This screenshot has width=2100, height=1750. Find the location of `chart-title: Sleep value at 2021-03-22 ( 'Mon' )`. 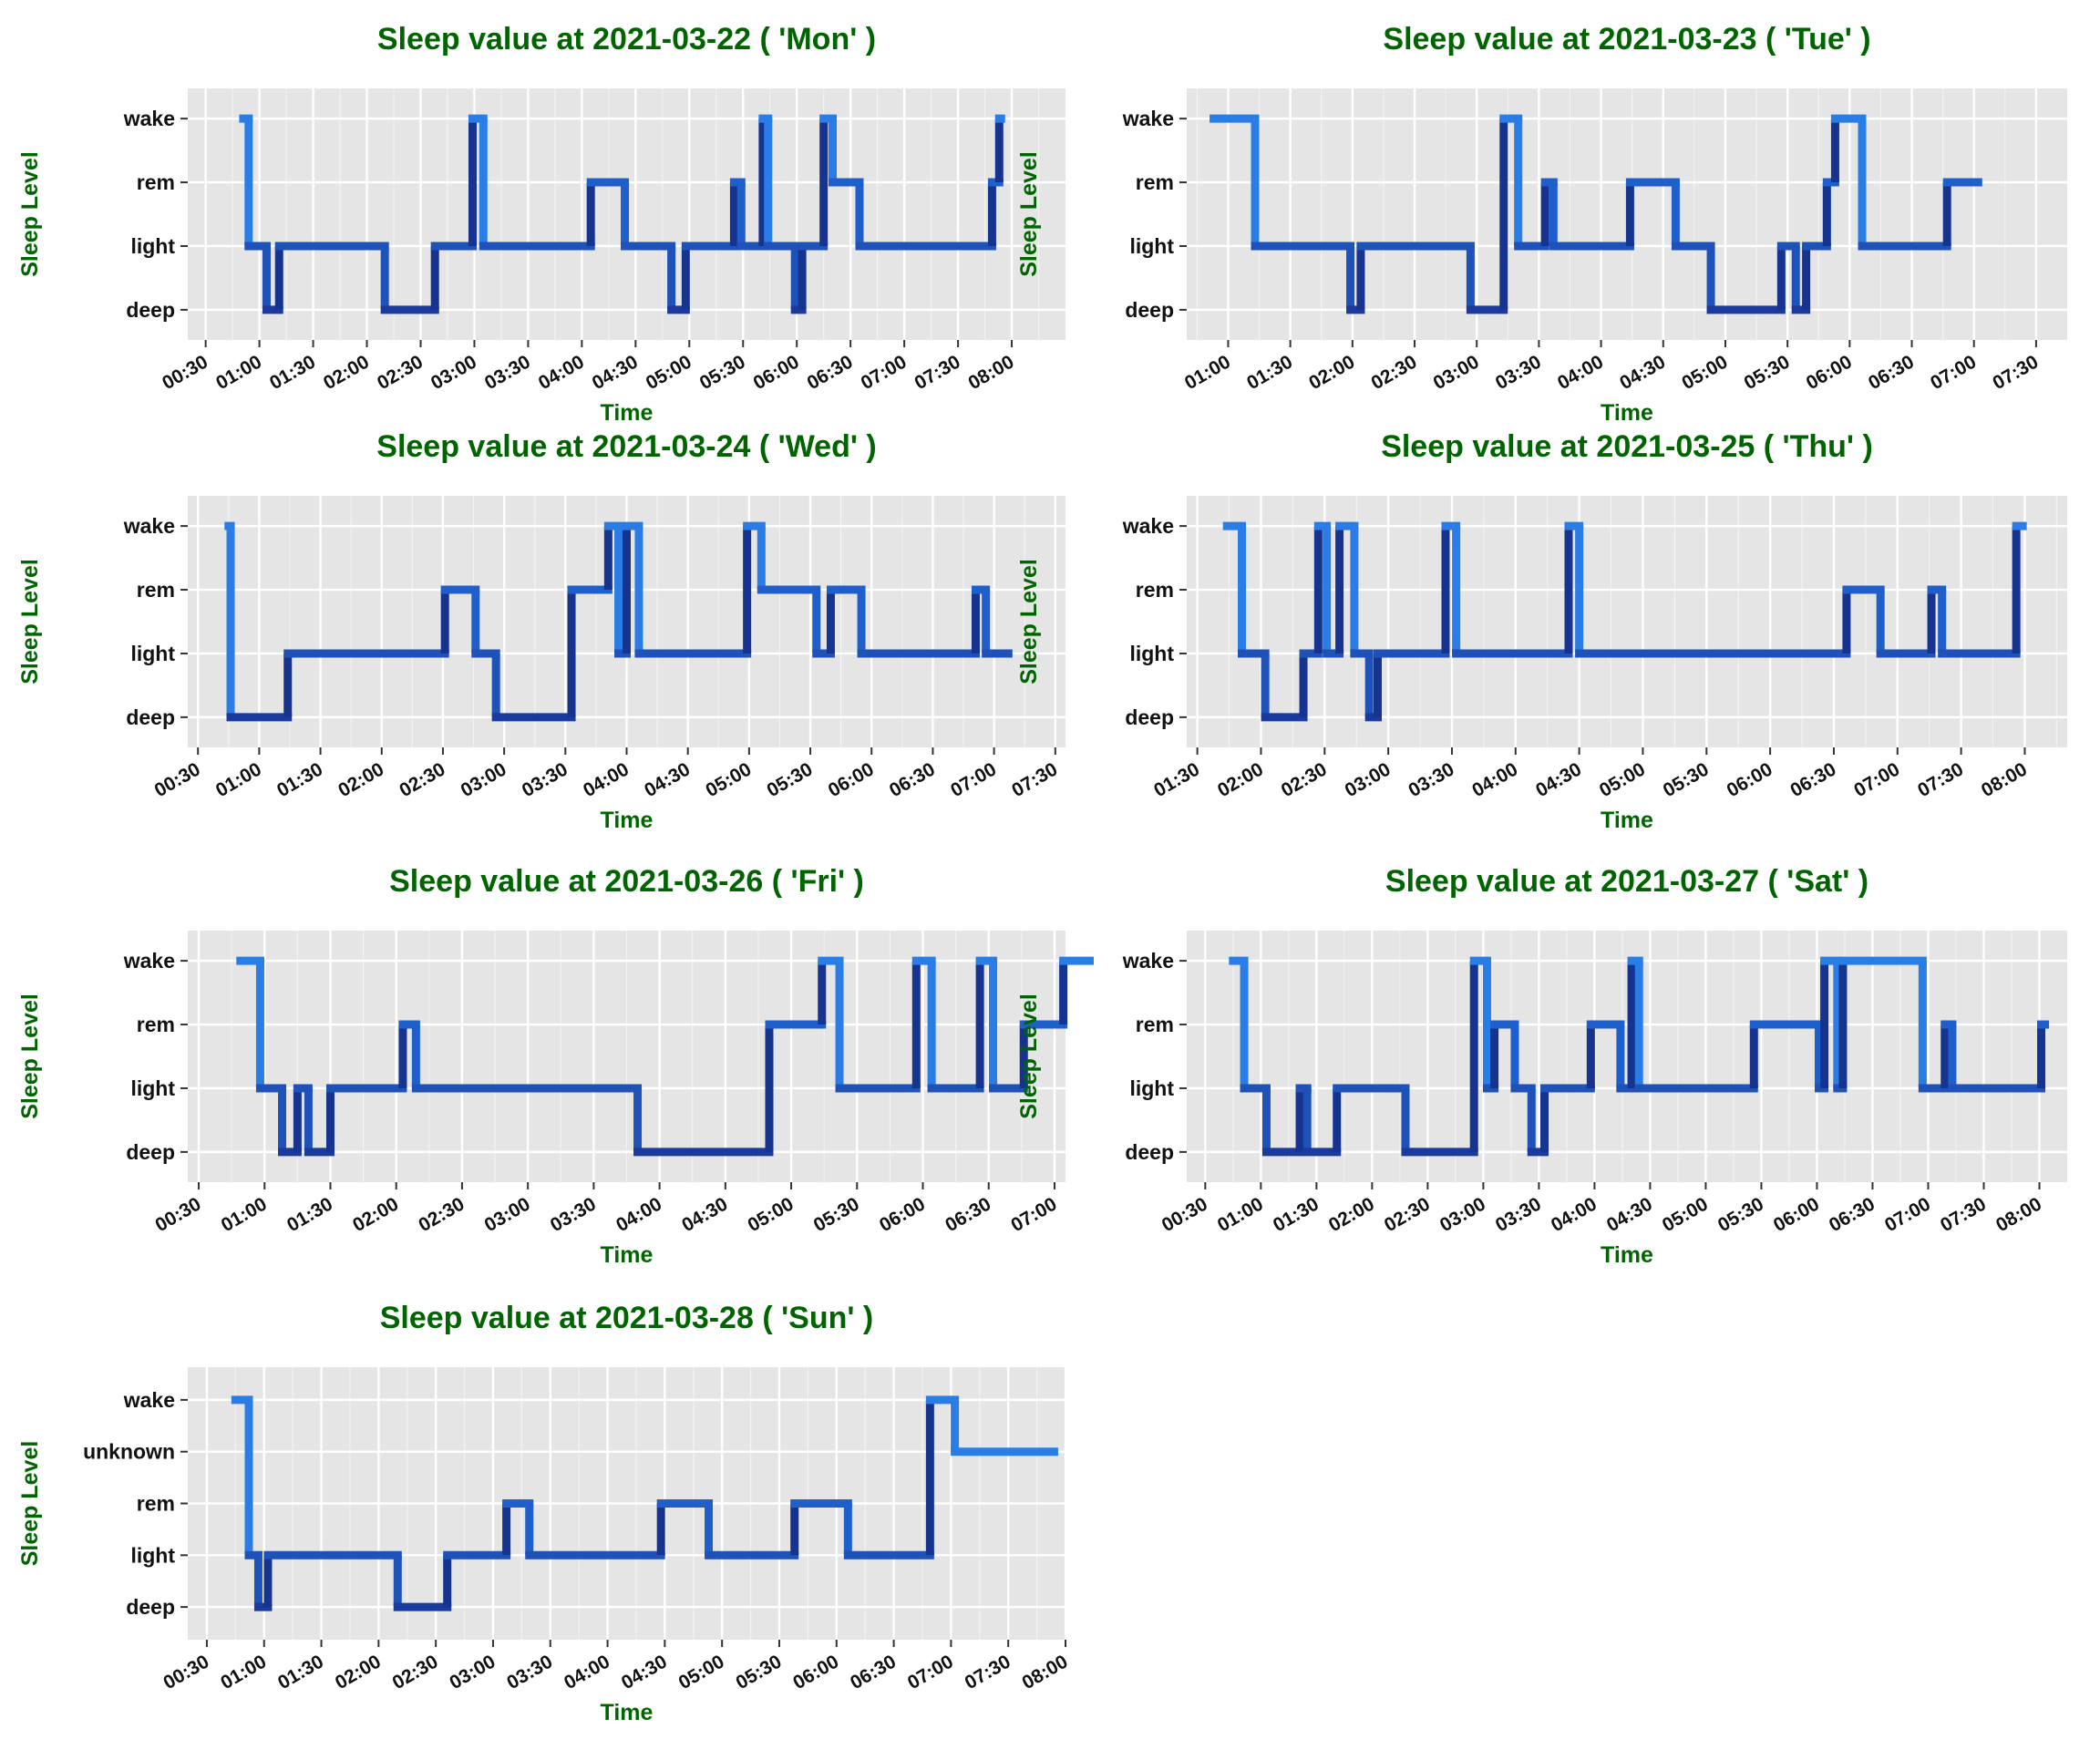

chart-title: Sleep value at 2021-03-22 ( 'Mon' ) is located at coordinates (626, 39).